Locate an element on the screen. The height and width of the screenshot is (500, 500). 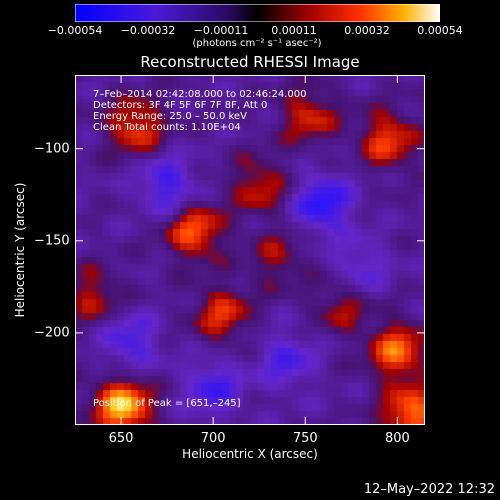
y-axis-label: Heliocentric Y (arcsec) is located at coordinates (20, 250).